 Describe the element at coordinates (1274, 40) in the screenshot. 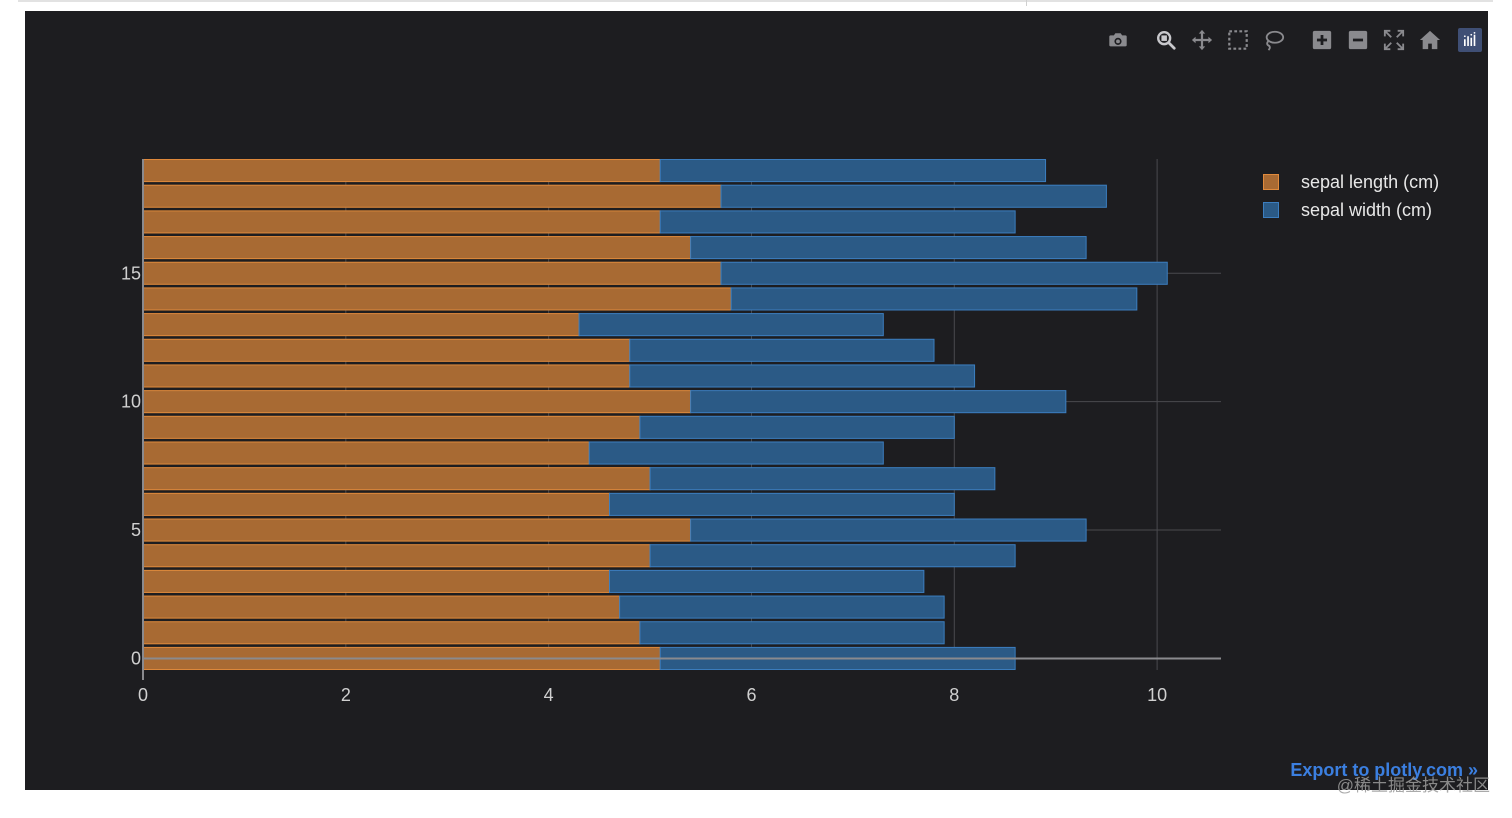

I see `lasso-select-icon` at that location.